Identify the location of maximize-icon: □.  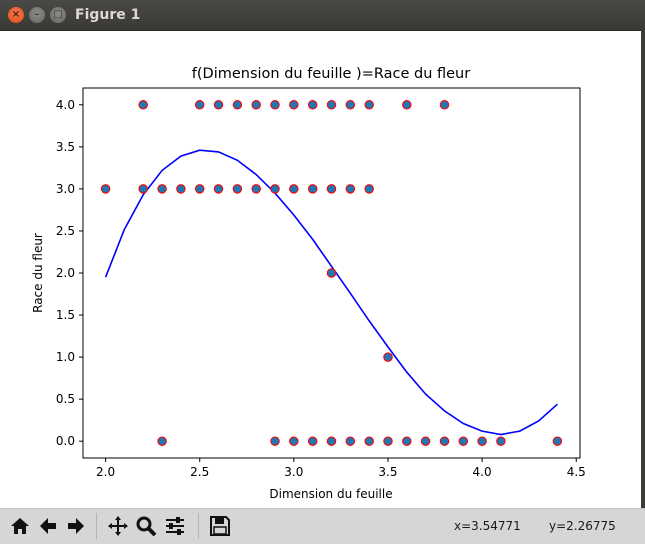
(58, 14).